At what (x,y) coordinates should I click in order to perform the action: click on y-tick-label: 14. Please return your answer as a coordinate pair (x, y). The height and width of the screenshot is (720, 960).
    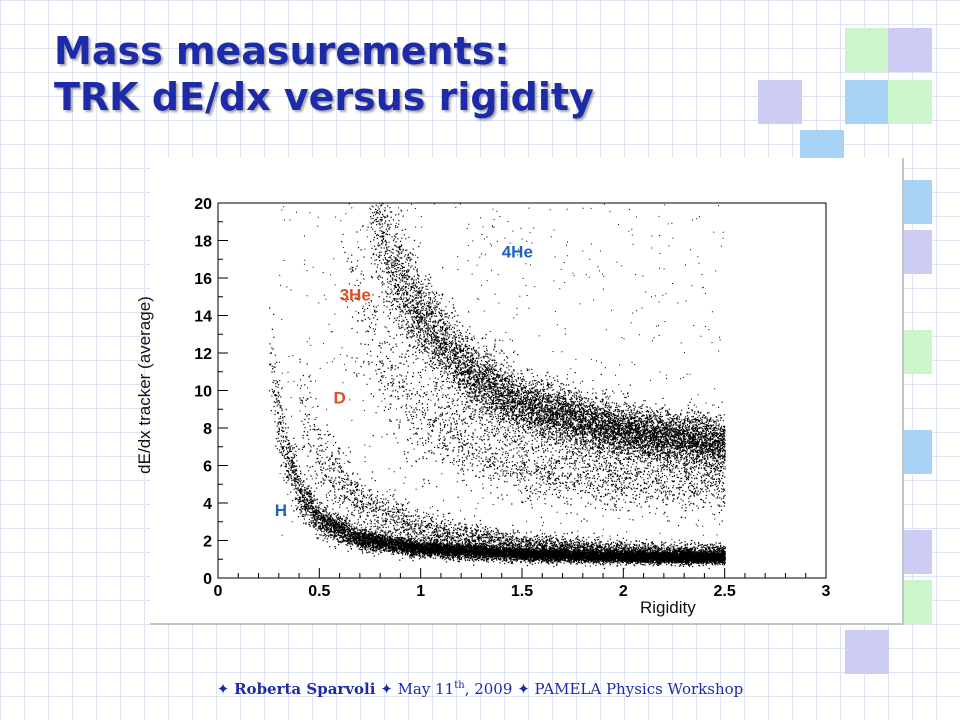
    Looking at the image, I should click on (203, 317).